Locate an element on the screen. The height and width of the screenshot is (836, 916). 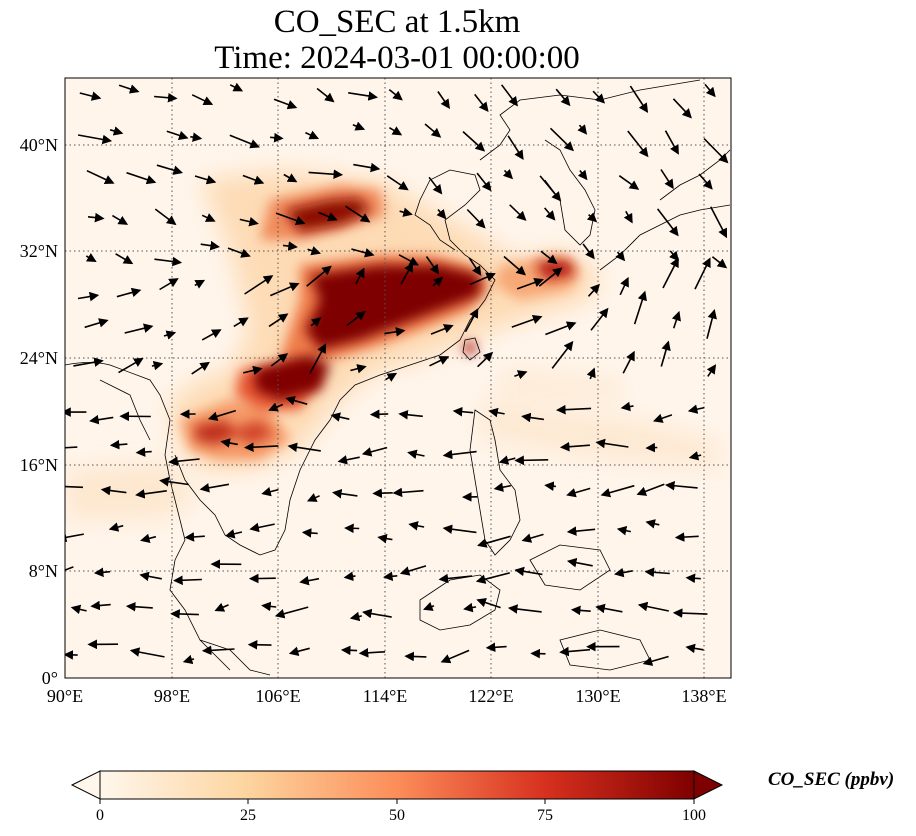
colorbar-label: CO_SEC (ppbv) is located at coordinates (831, 779).